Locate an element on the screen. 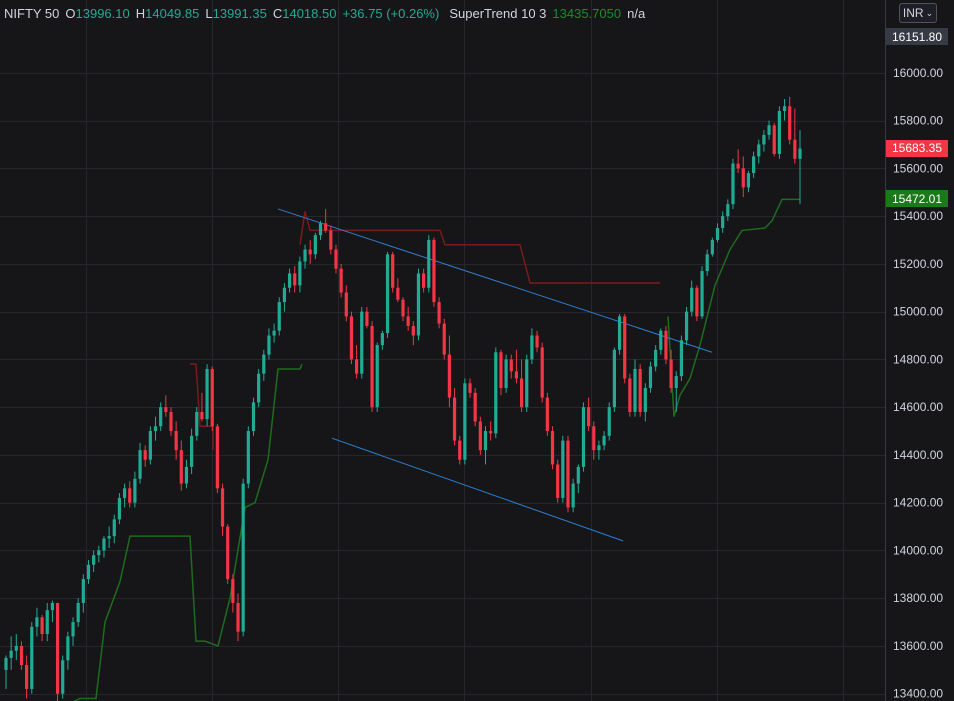 The width and height of the screenshot is (954, 701). open-label: O is located at coordinates (70, 13).